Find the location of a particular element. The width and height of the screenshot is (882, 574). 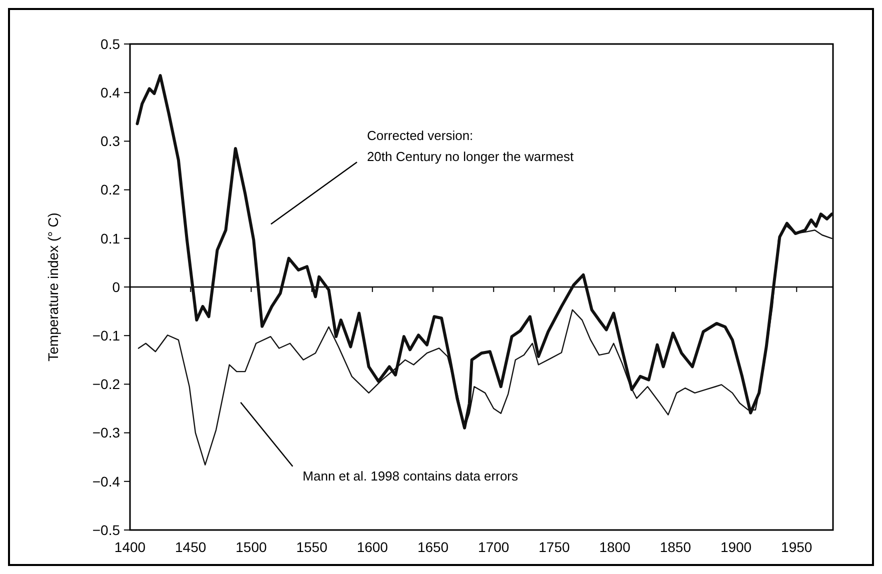

x-tick-label: 1500 is located at coordinates (251, 547).